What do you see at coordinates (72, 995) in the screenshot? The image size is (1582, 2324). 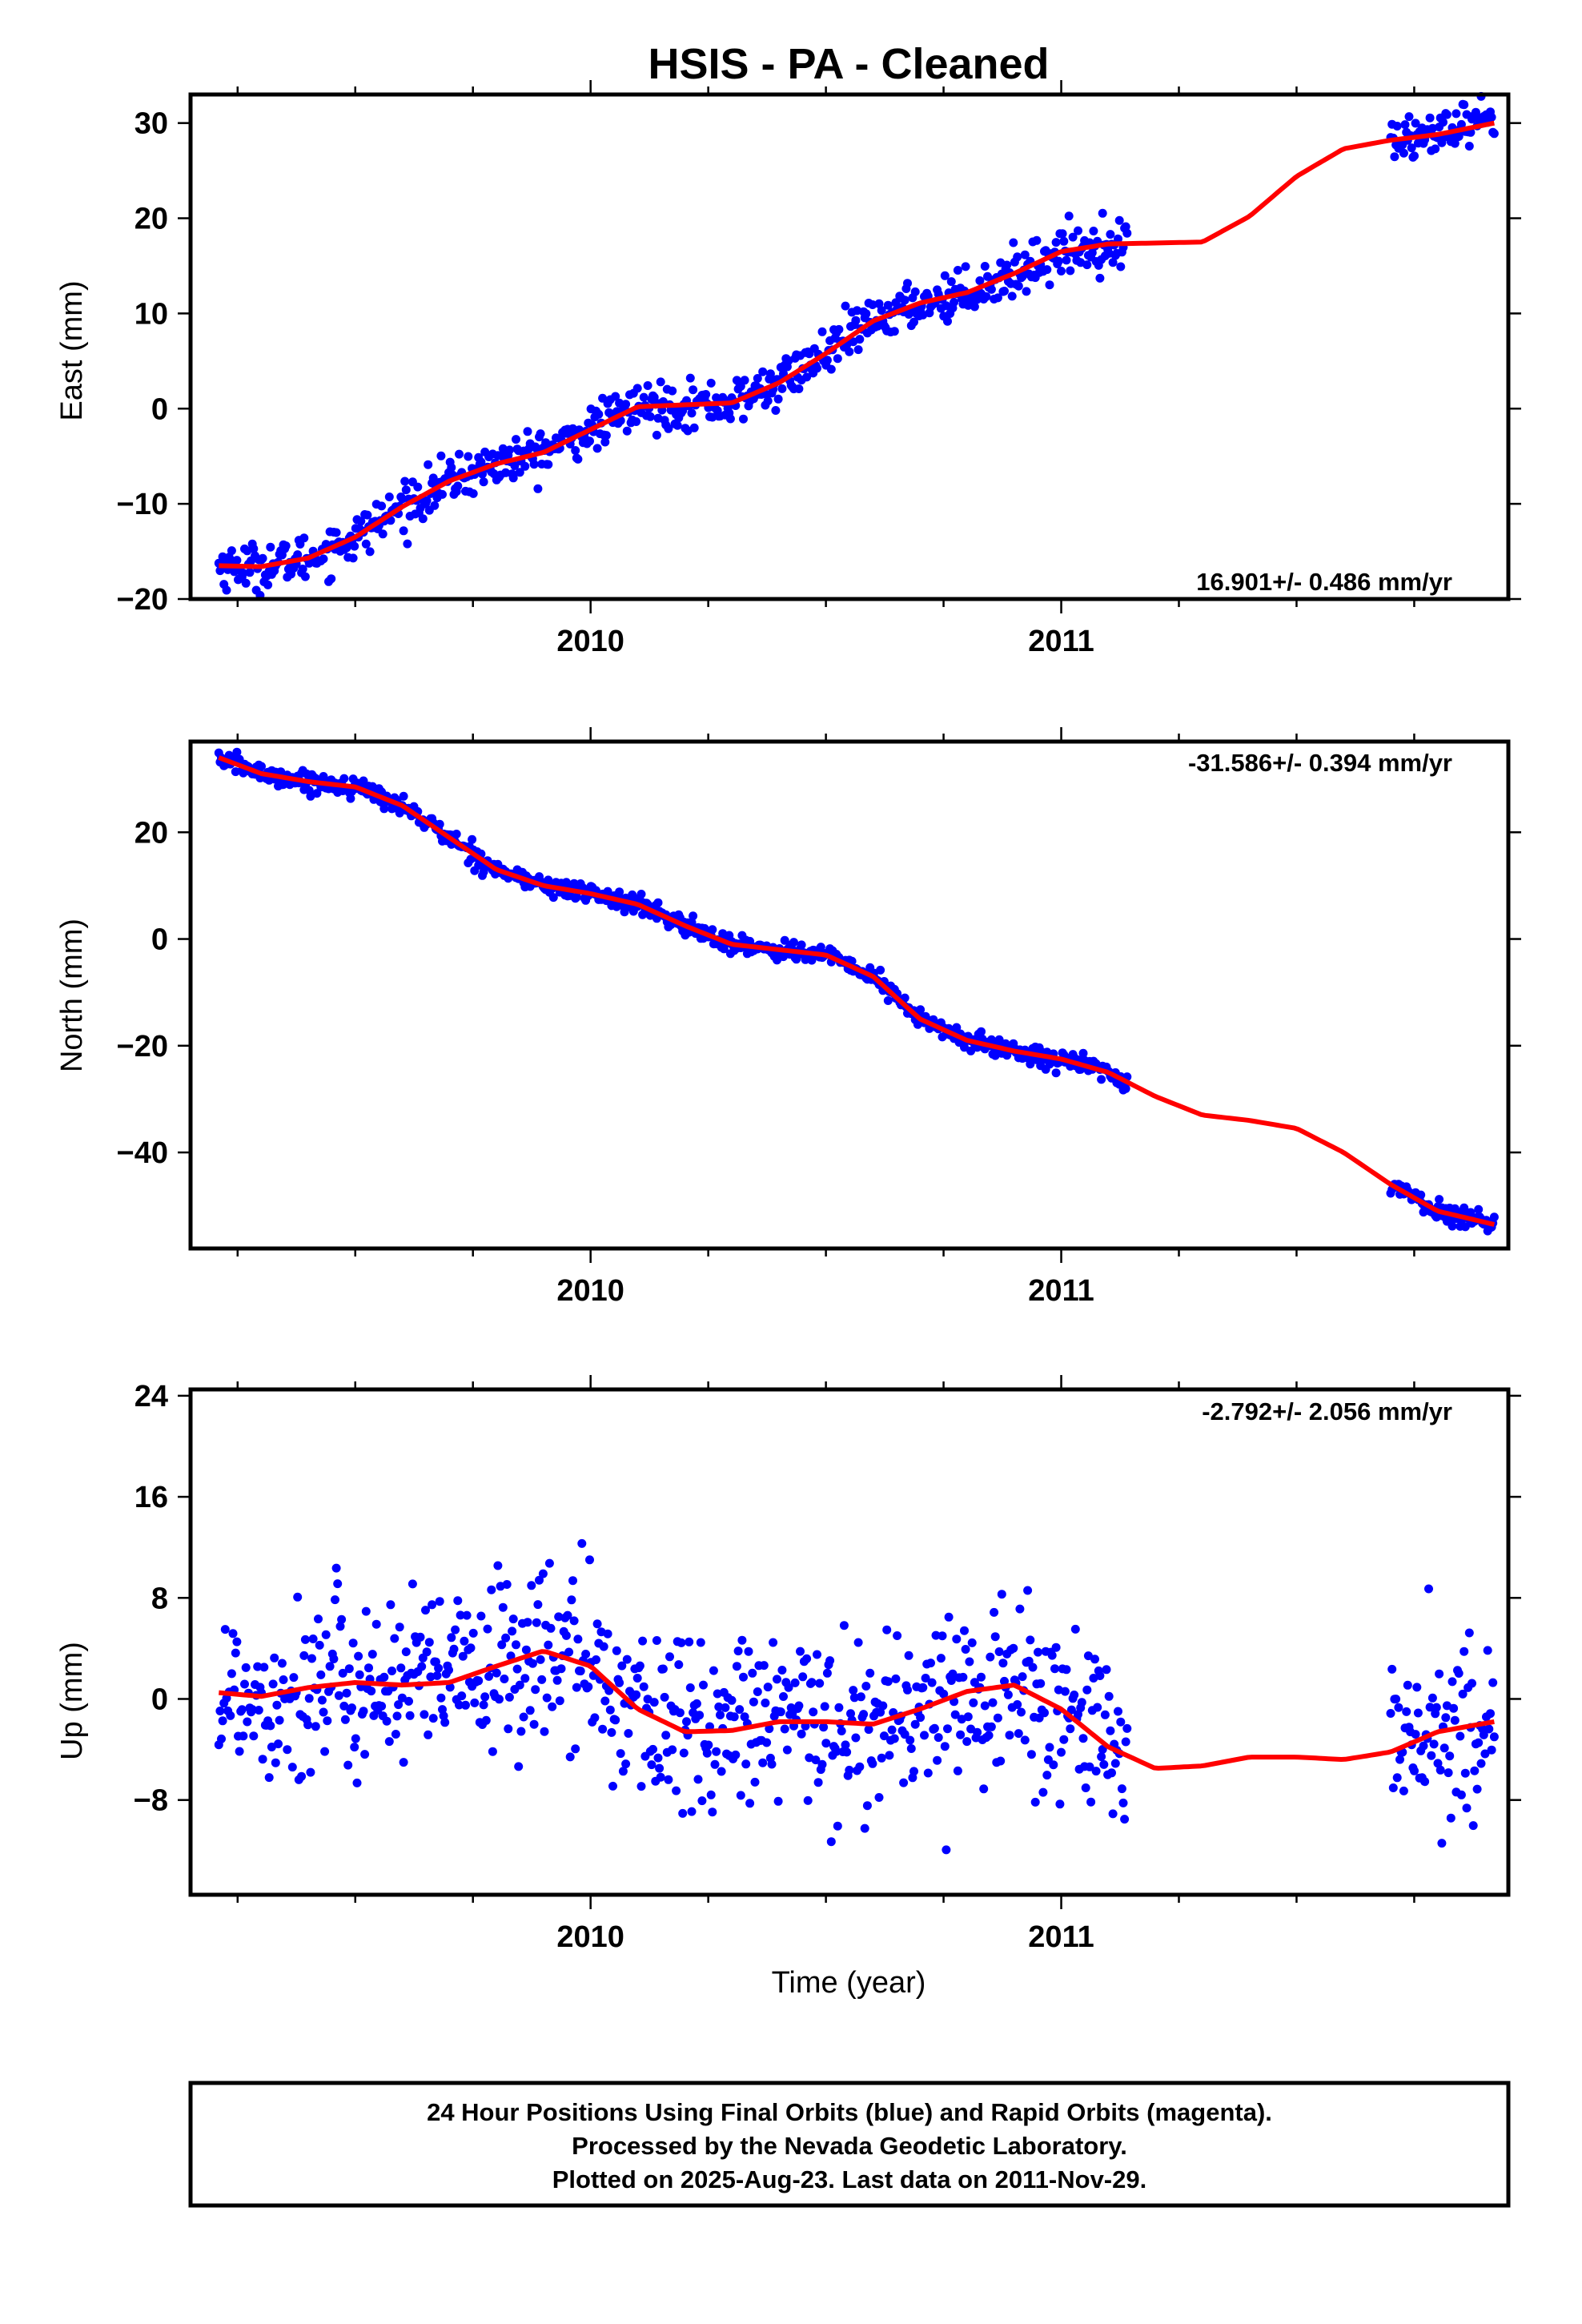 I see `north-ylabel: North (mm)` at bounding box center [72, 995].